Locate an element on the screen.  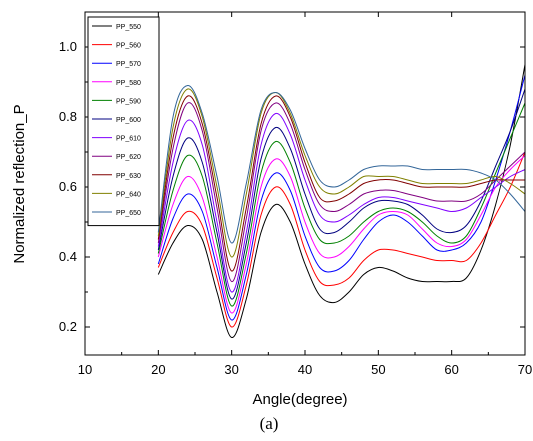
figure-caption: (a) is located at coordinates (269, 423).